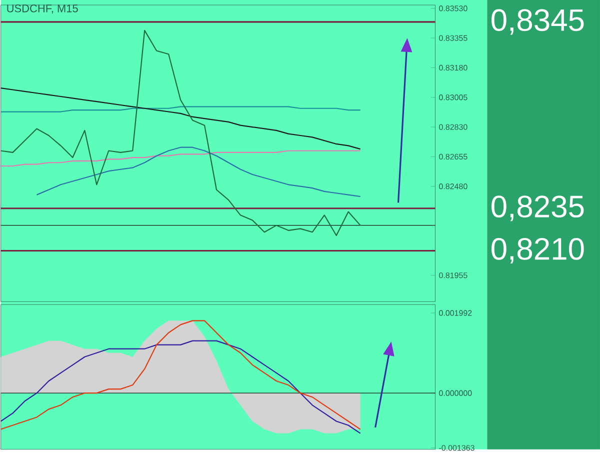  I want to click on ref-line-label: 0,8210, so click(538, 251).